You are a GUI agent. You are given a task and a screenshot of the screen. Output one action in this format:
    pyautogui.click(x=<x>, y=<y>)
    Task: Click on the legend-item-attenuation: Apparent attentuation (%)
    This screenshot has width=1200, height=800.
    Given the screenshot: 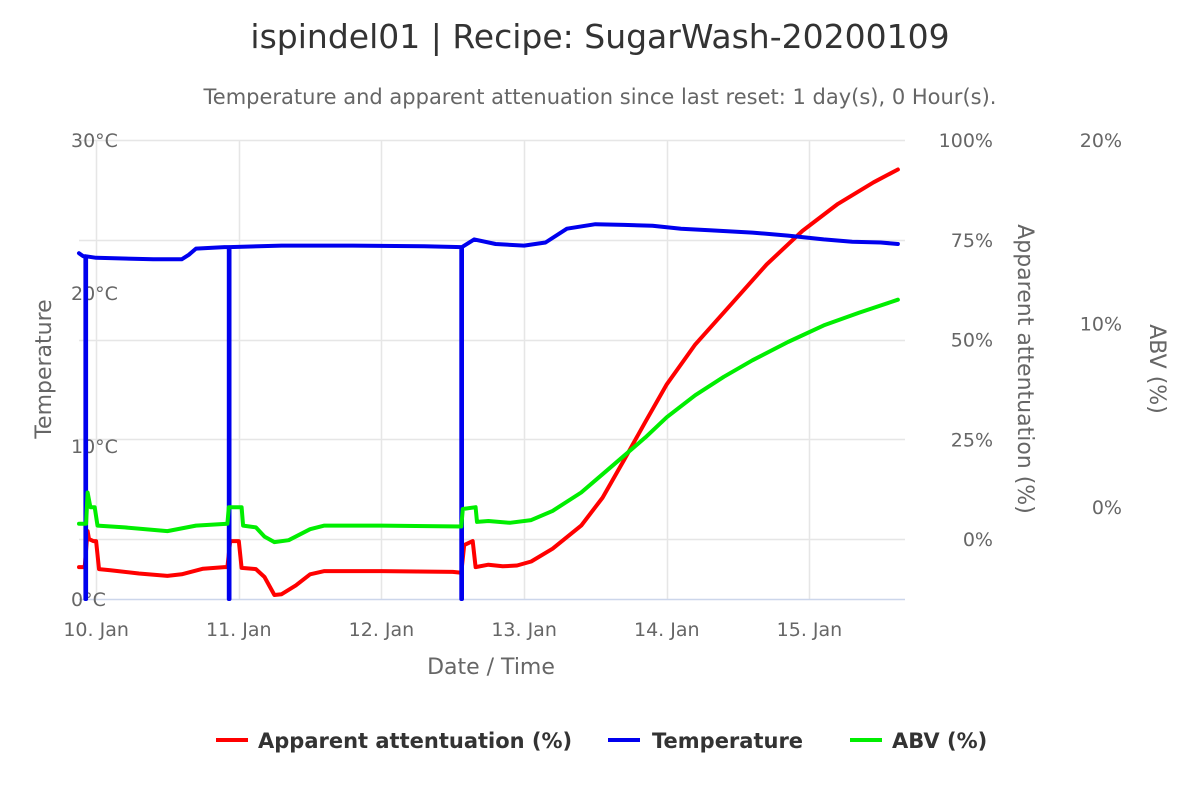 What is the action you would take?
    pyautogui.click(x=394, y=741)
    